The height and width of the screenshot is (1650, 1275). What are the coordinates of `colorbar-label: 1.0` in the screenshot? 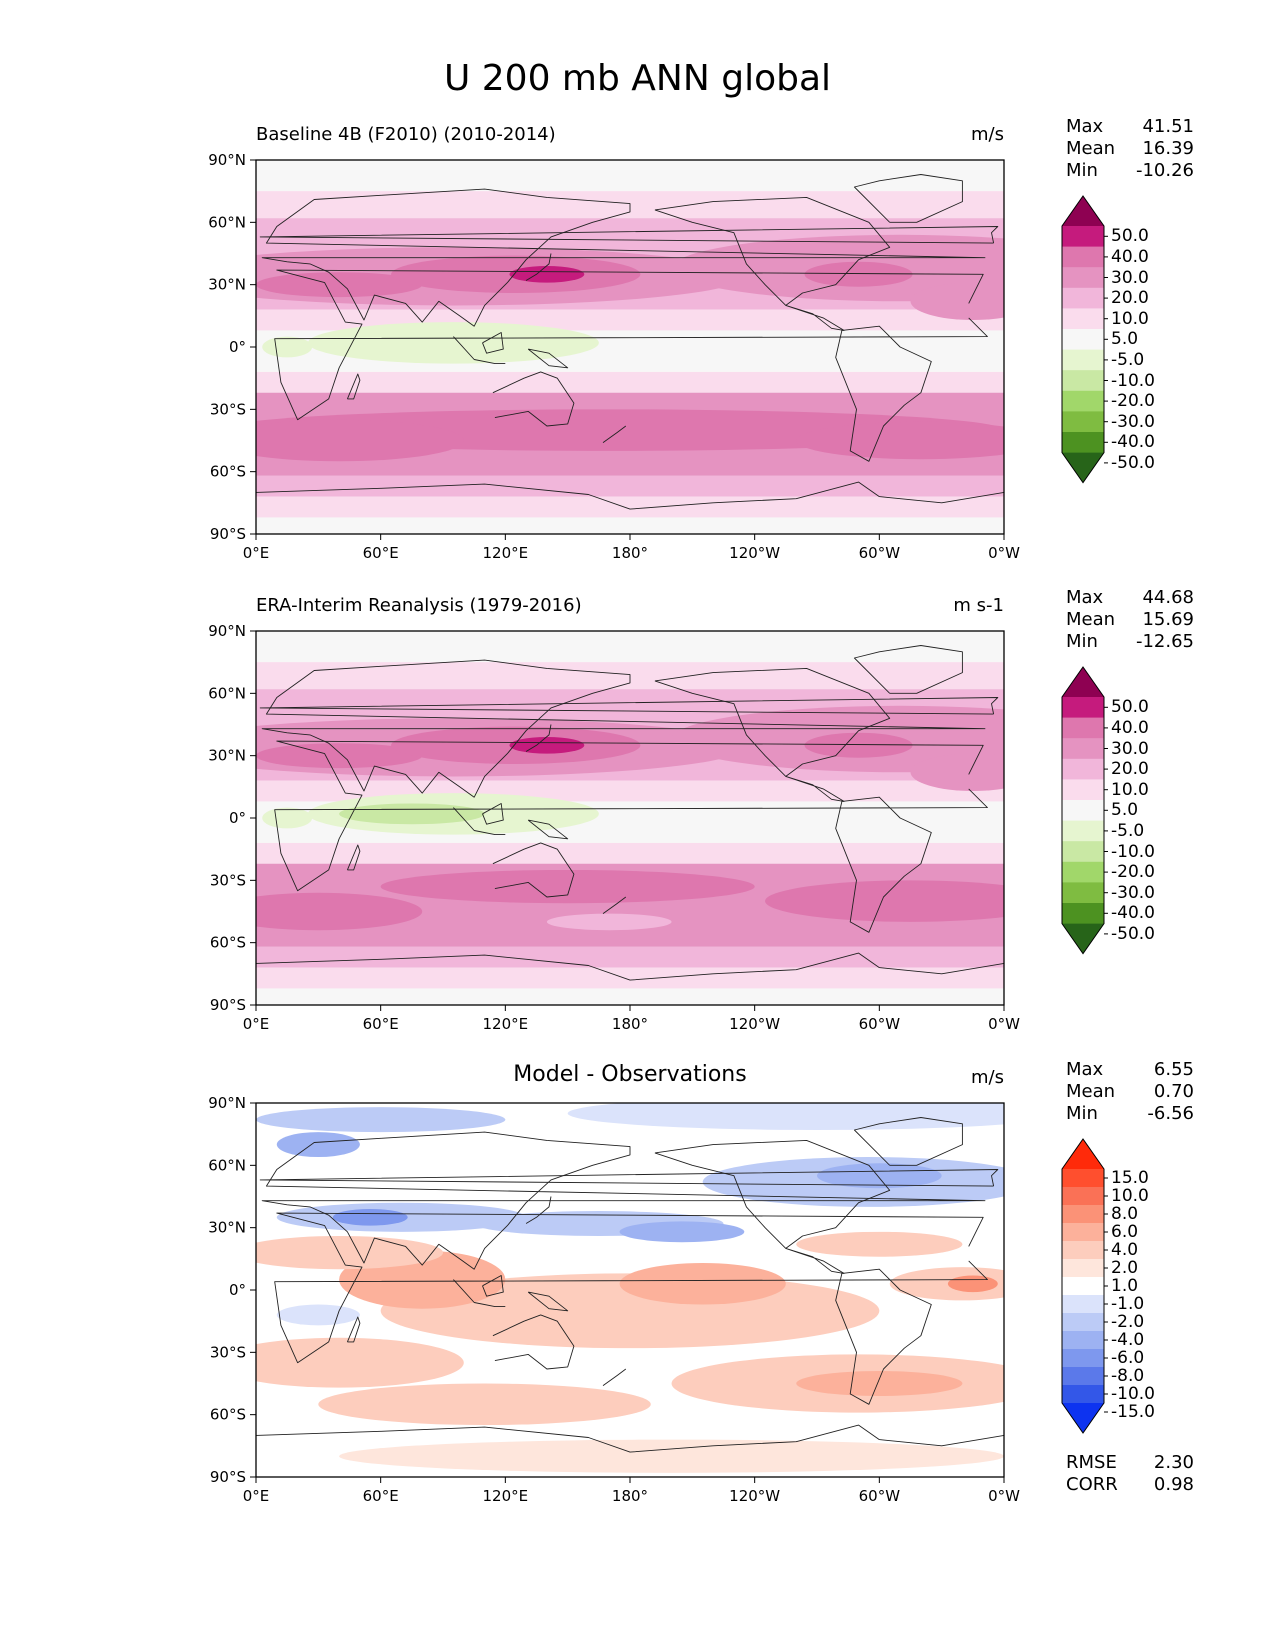 It's located at (1125, 1286).